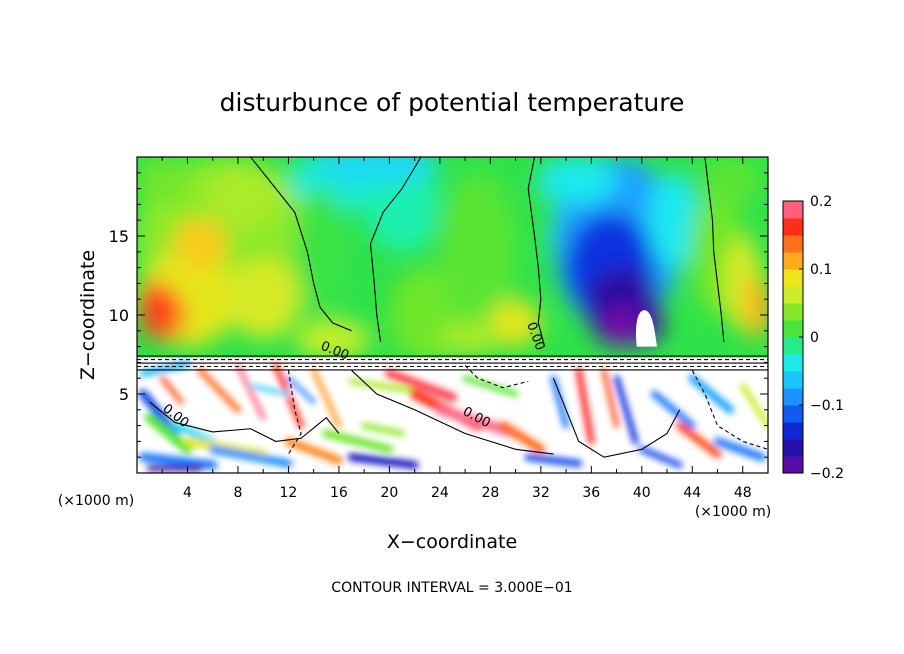  What do you see at coordinates (237, 493) in the screenshot?
I see `x-tick-label: 8` at bounding box center [237, 493].